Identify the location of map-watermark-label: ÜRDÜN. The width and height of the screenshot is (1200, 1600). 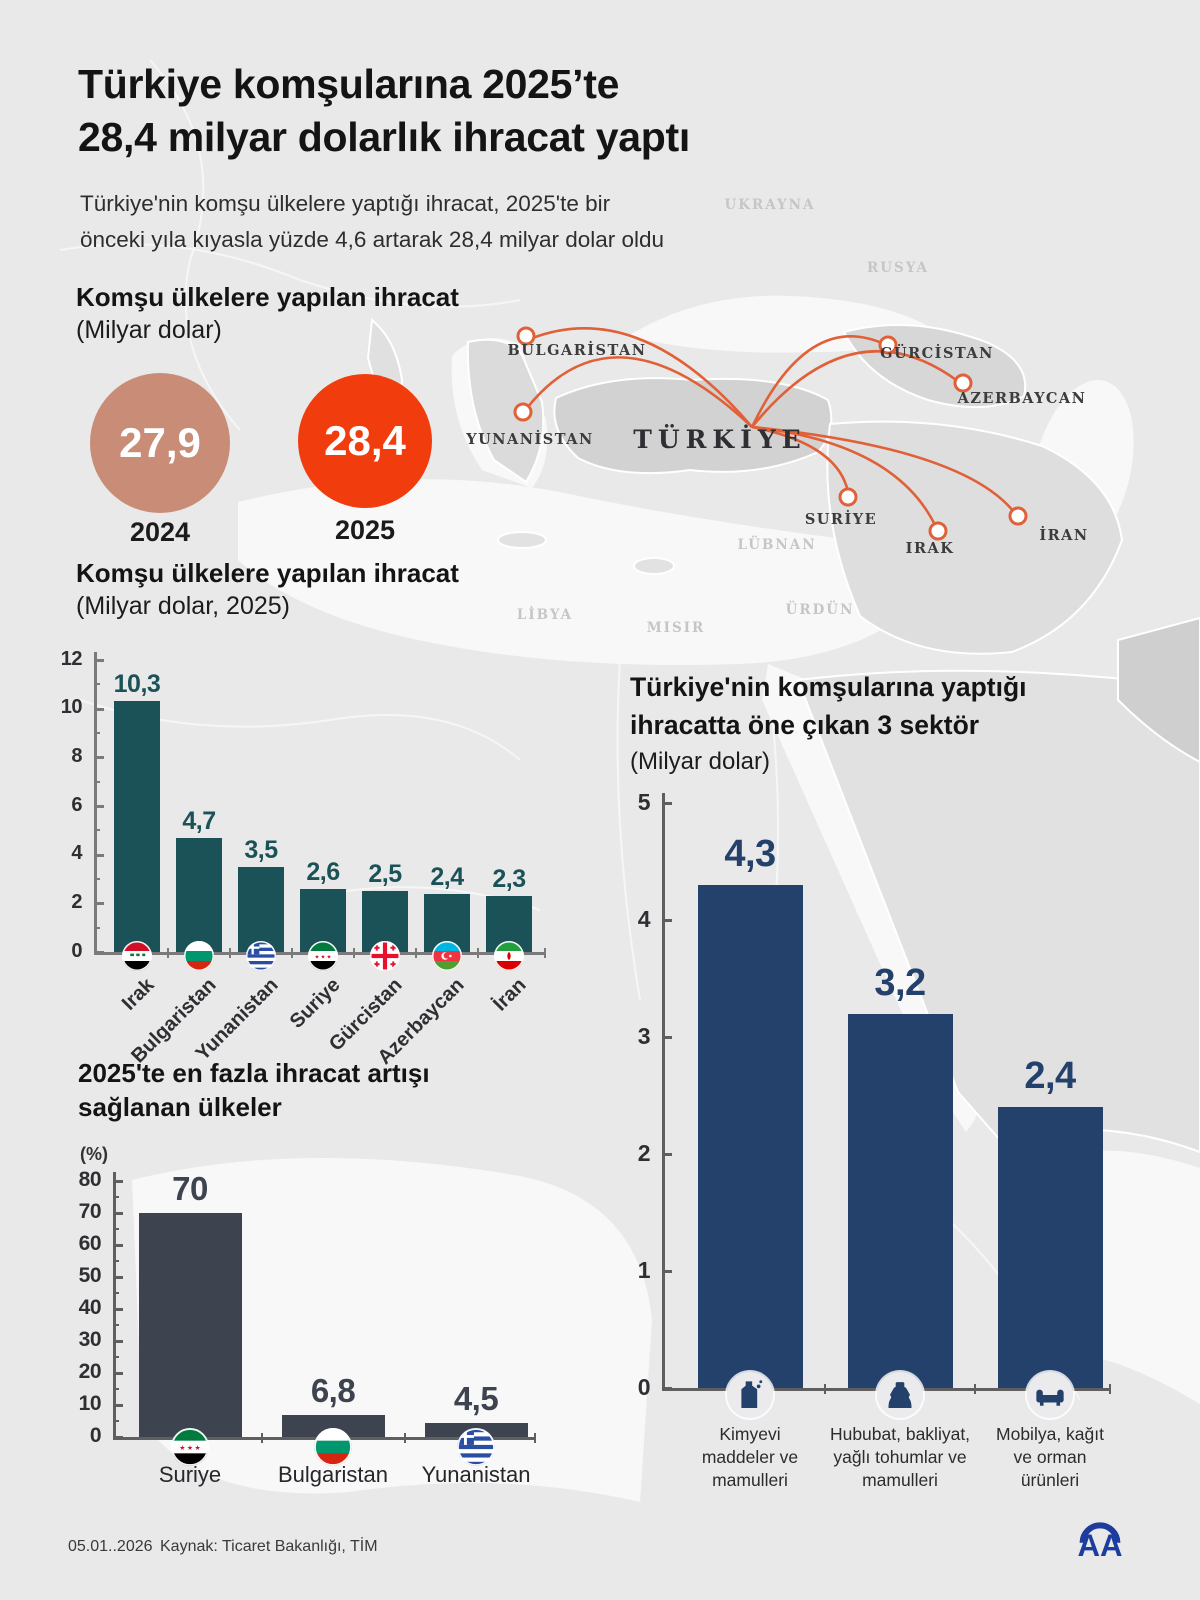
(820, 610).